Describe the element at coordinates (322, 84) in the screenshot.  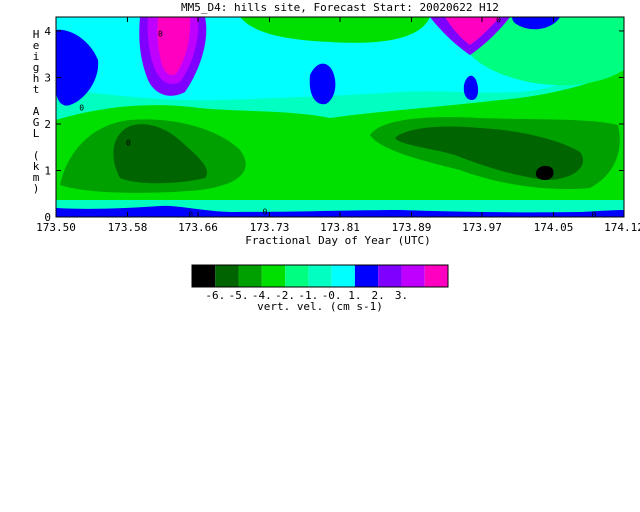
I see `field-blue-cell-mid` at that location.